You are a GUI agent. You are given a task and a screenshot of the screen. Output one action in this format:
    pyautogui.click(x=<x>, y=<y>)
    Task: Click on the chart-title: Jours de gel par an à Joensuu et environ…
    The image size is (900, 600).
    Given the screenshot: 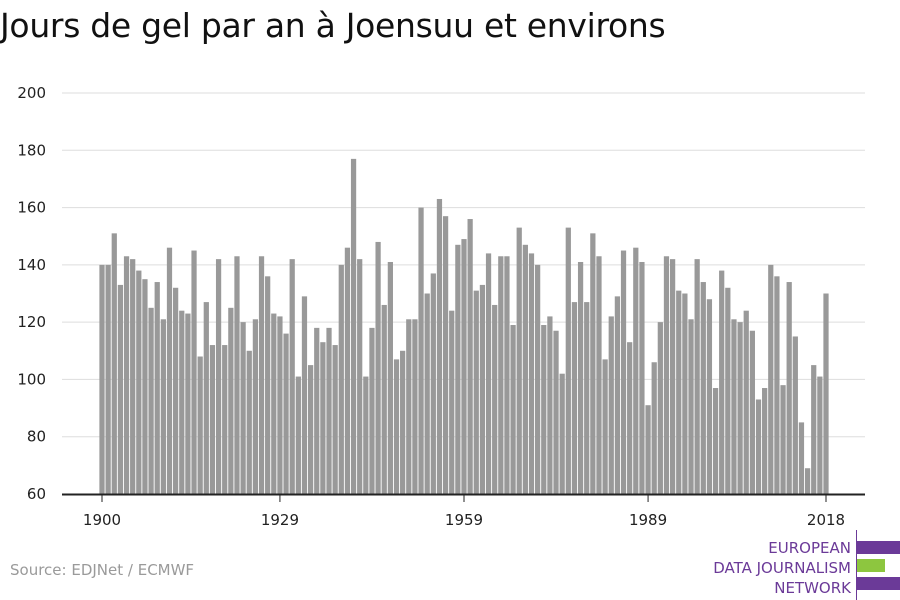 What is the action you would take?
    pyautogui.click(x=333, y=25)
    